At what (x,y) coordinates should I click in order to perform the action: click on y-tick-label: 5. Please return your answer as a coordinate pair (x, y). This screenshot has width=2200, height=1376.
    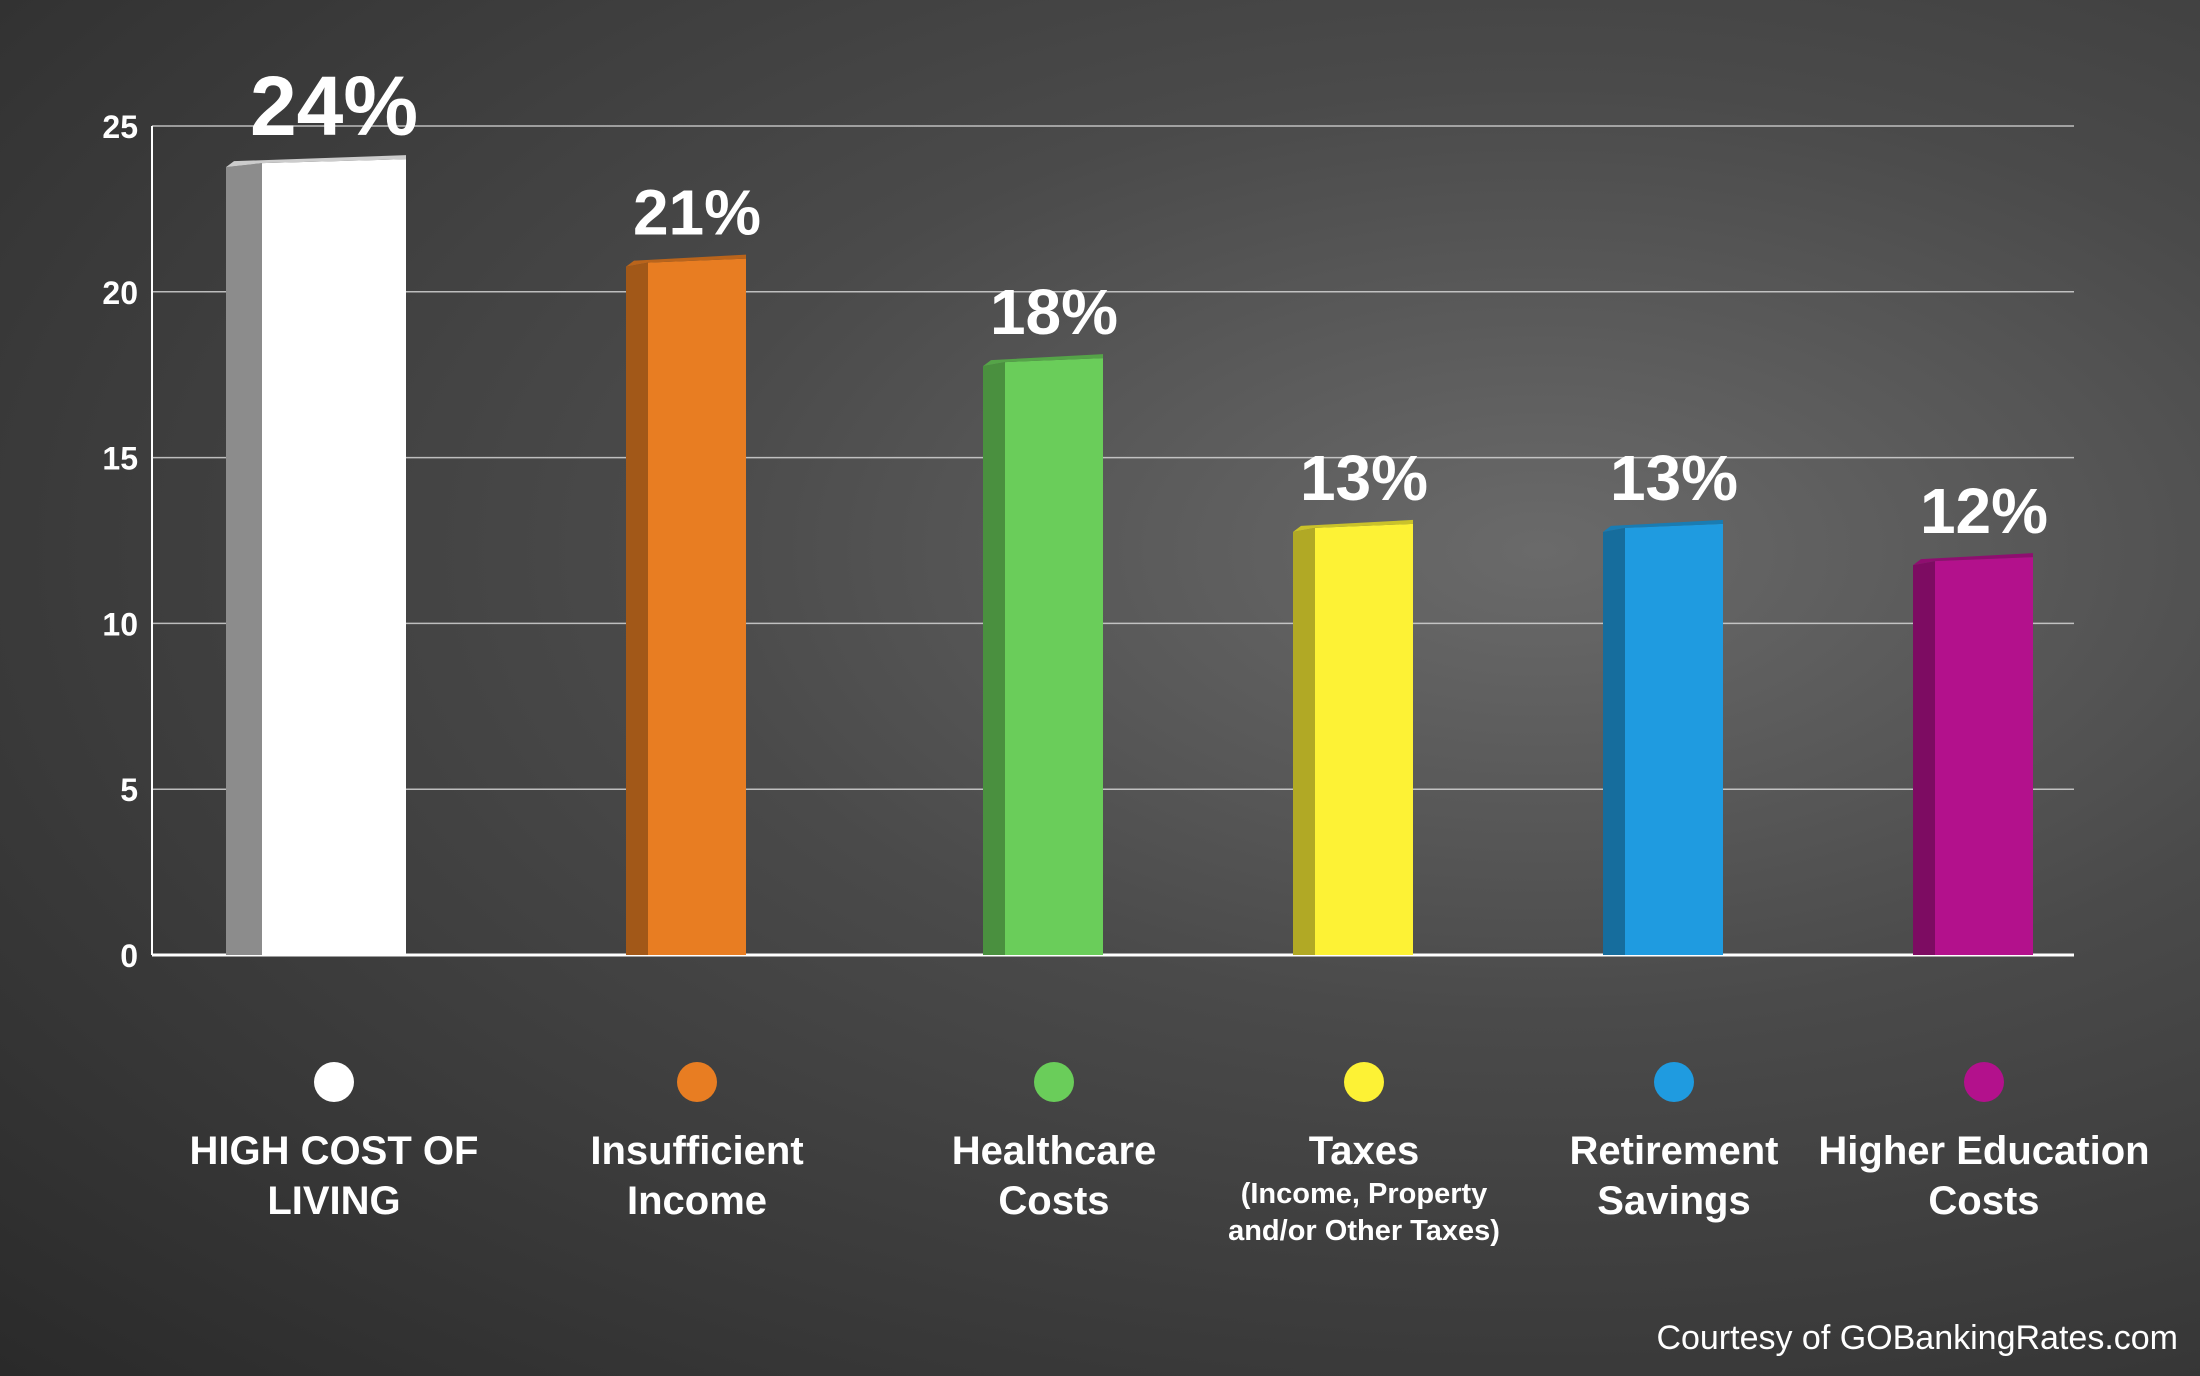
    Looking at the image, I should click on (129, 790).